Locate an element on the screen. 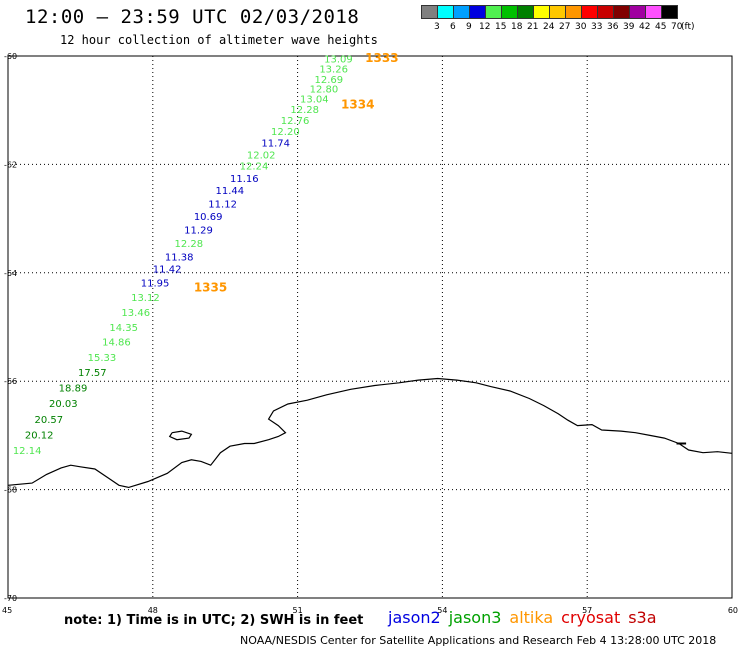 The height and width of the screenshot is (650, 740). satellite-label: jason3 is located at coordinates (475, 617).